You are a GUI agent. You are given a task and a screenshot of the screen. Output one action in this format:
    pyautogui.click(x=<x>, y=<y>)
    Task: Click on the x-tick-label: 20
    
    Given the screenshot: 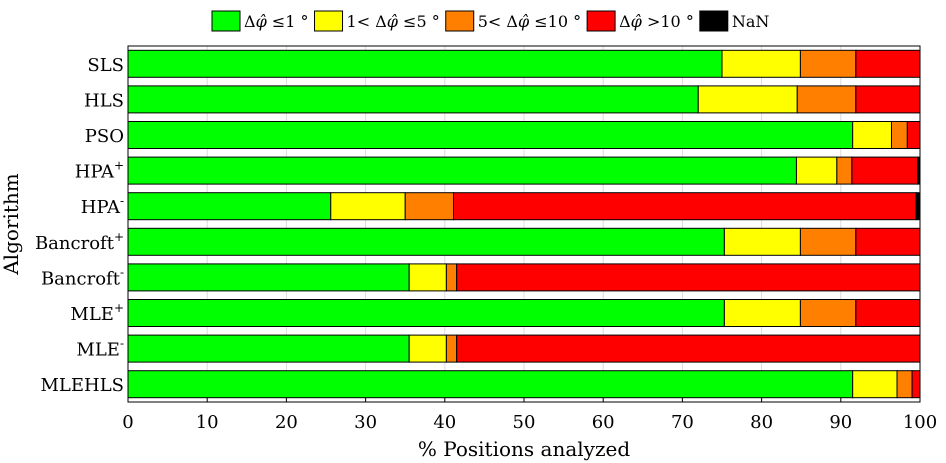 What is the action you would take?
    pyautogui.click(x=286, y=422)
    